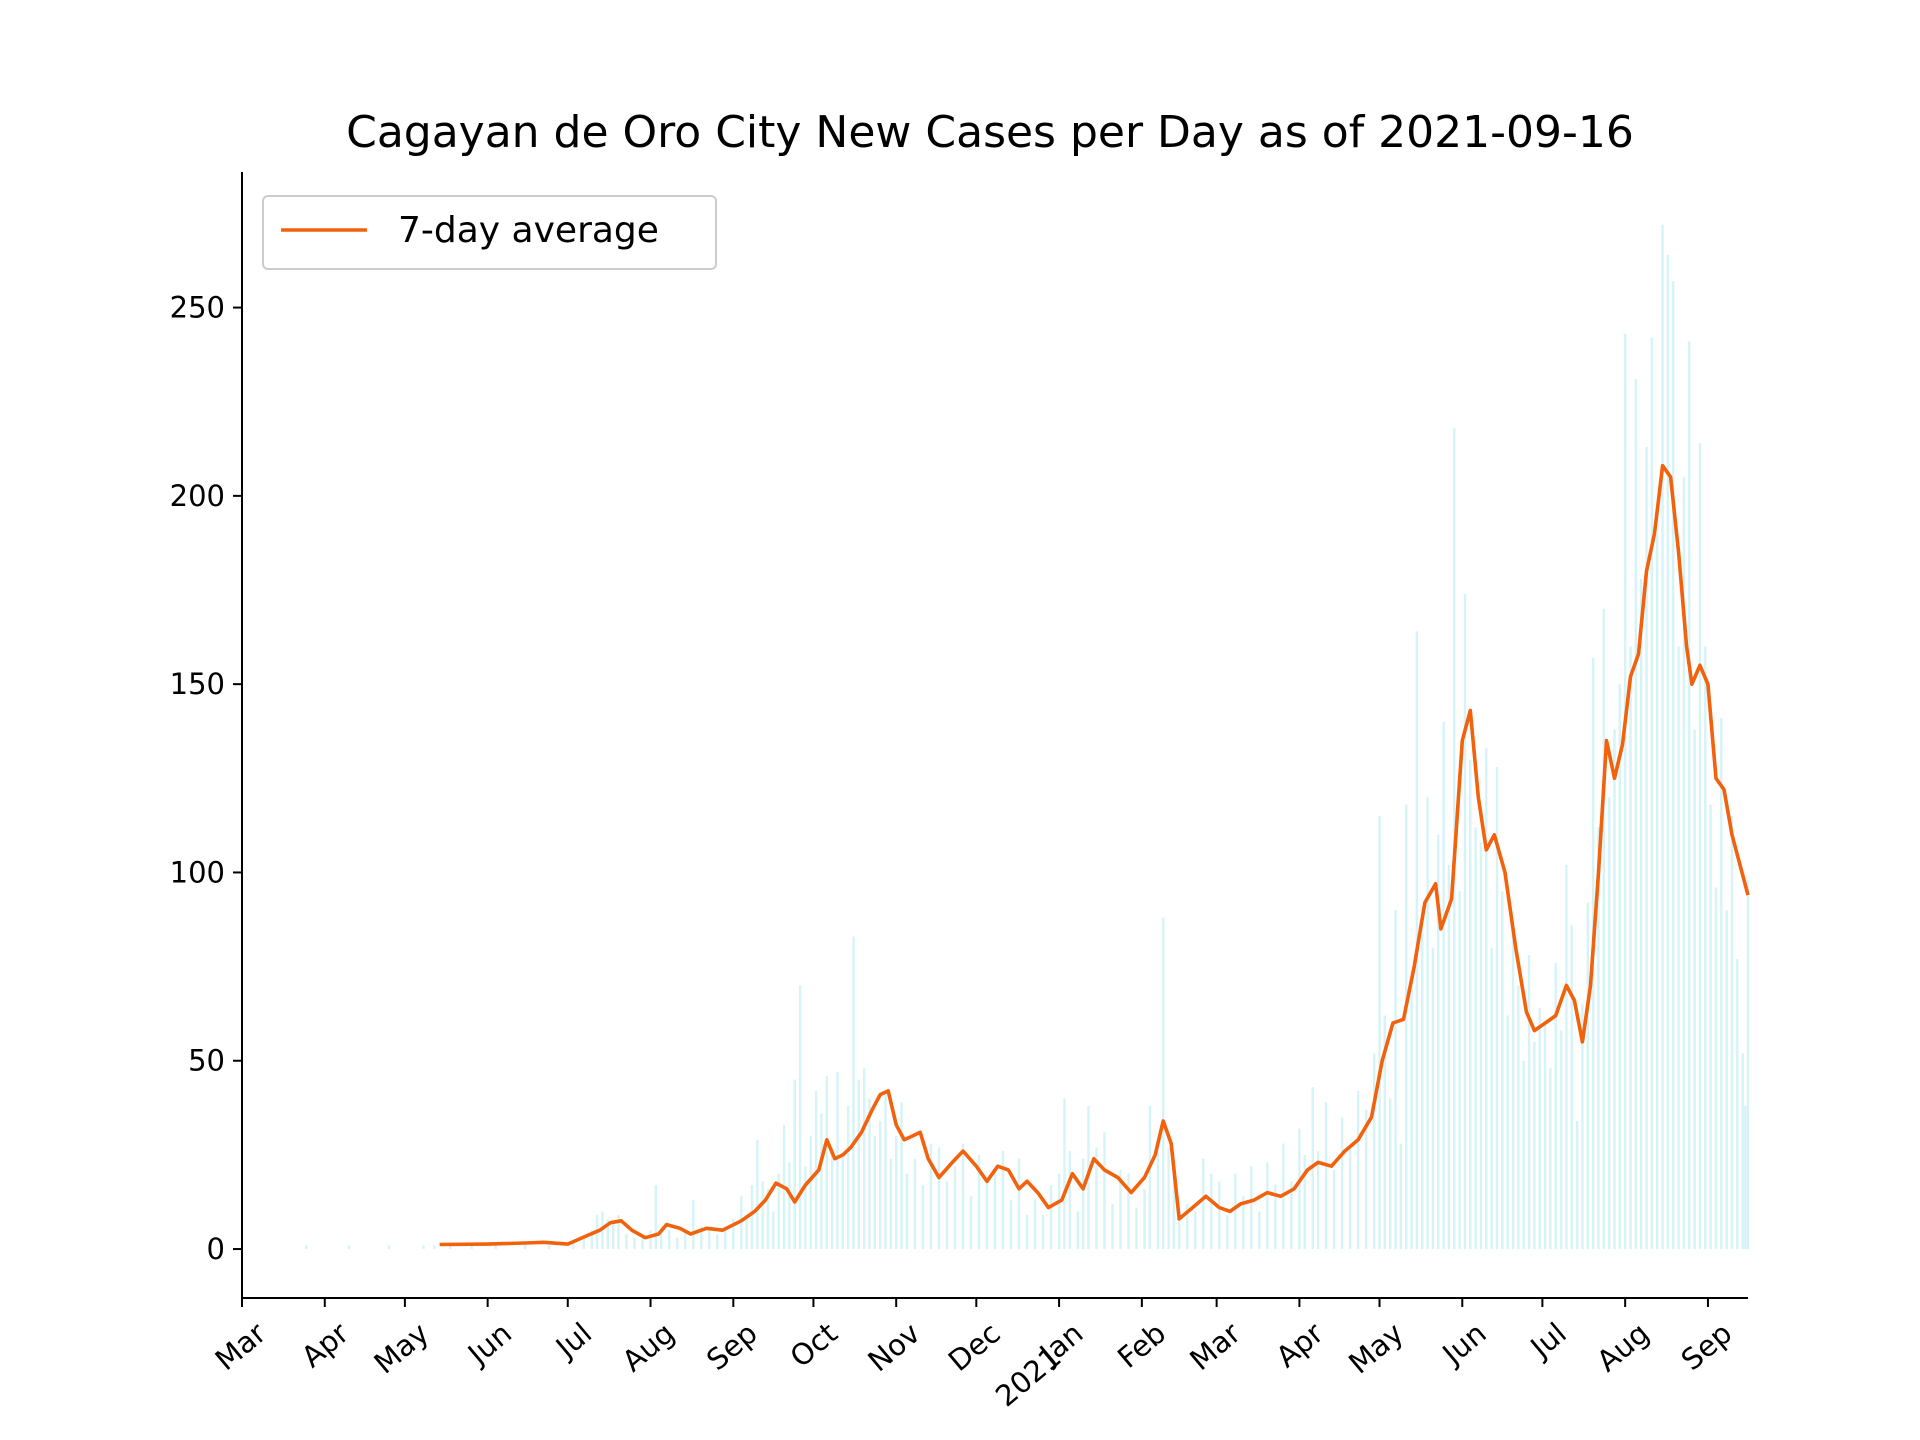 This screenshot has height=1440, width=1920. Describe the element at coordinates (197, 308) in the screenshot. I see `y-tick-label: 250` at that location.